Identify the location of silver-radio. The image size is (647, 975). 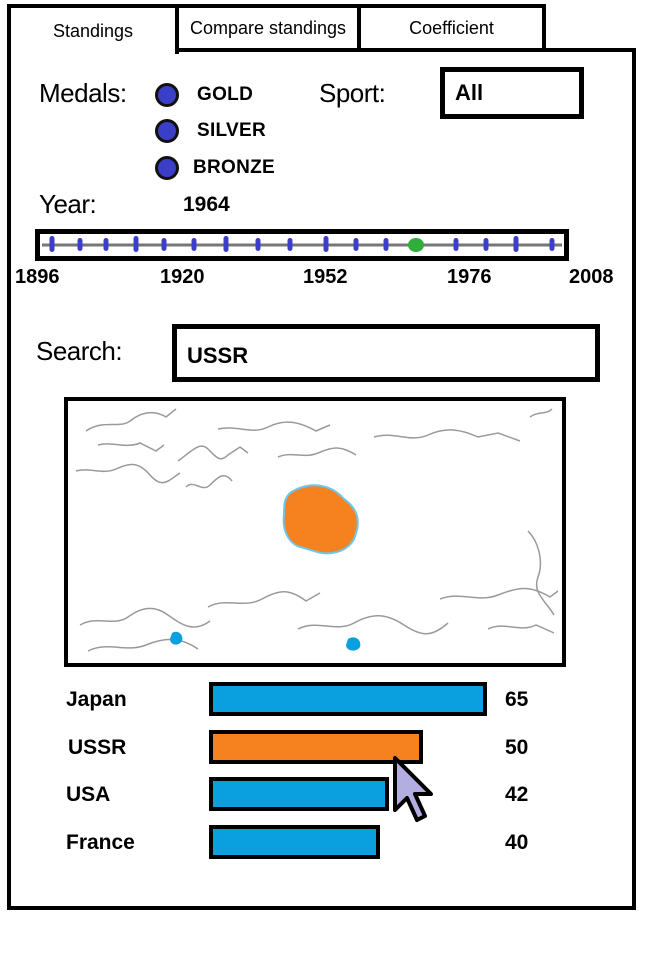
(167, 131).